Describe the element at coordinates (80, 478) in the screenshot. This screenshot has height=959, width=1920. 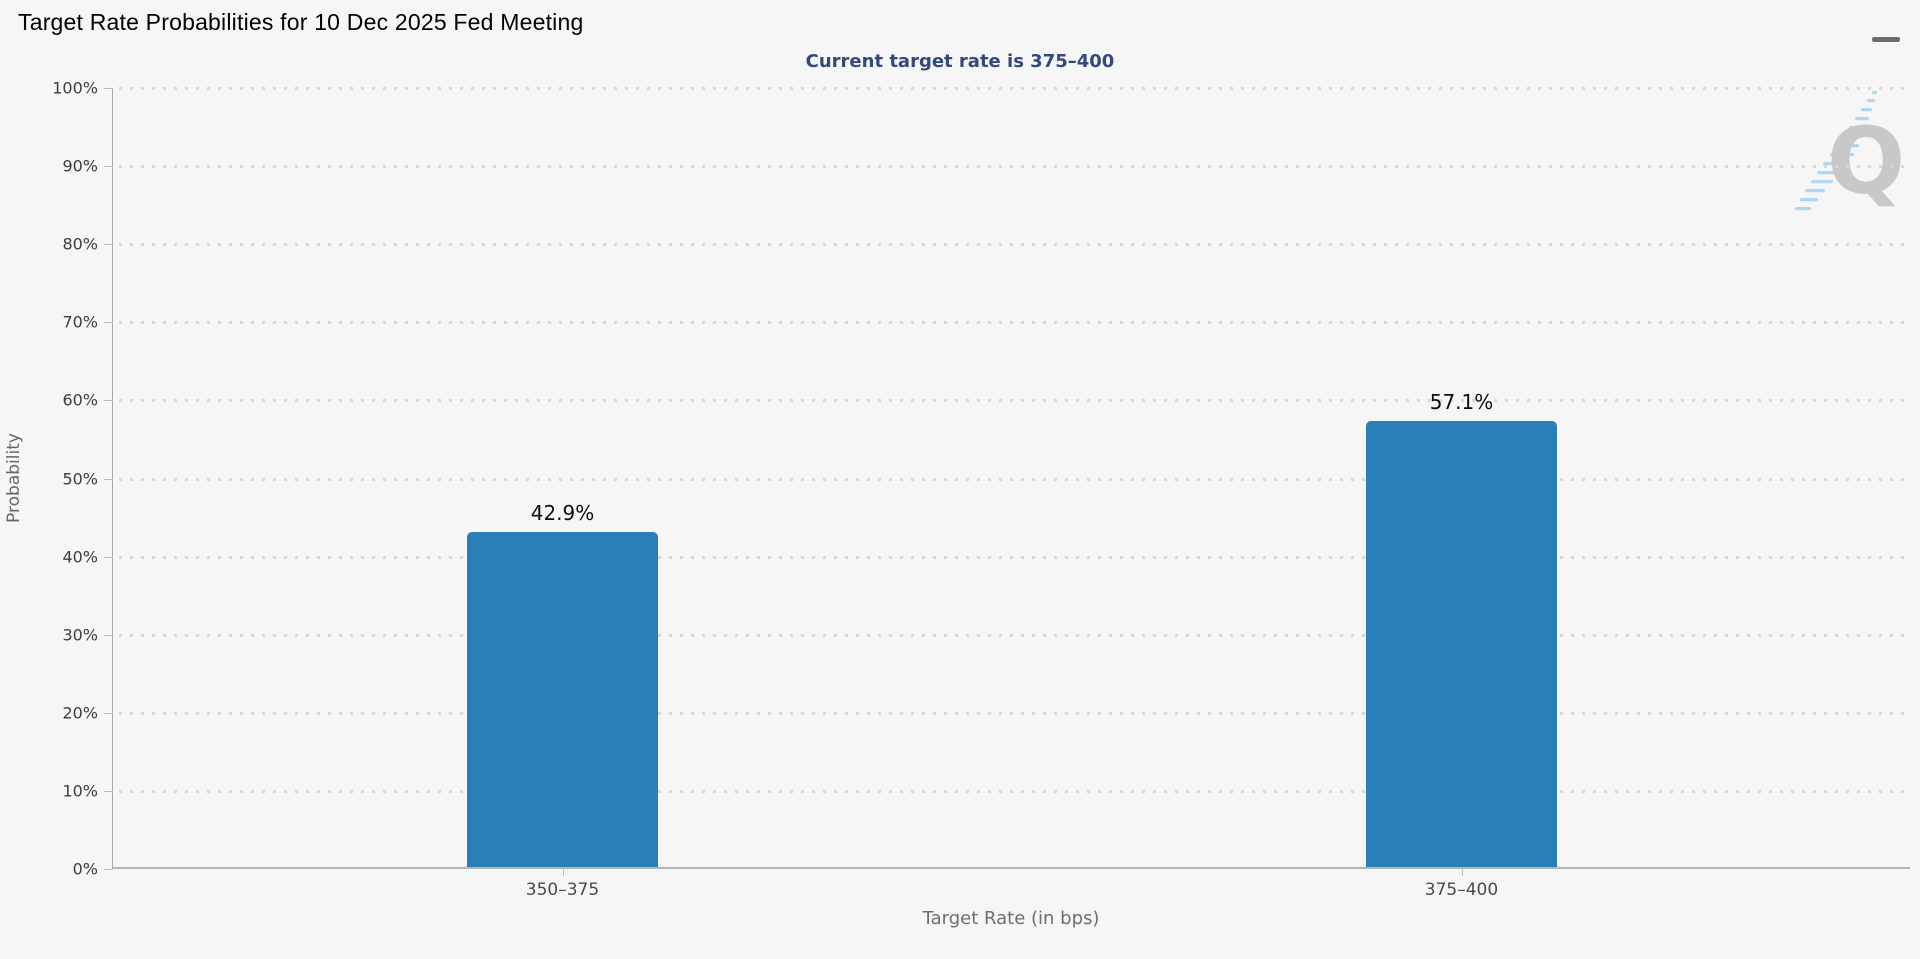
I see `y-axis-tick-label: 50%` at that location.